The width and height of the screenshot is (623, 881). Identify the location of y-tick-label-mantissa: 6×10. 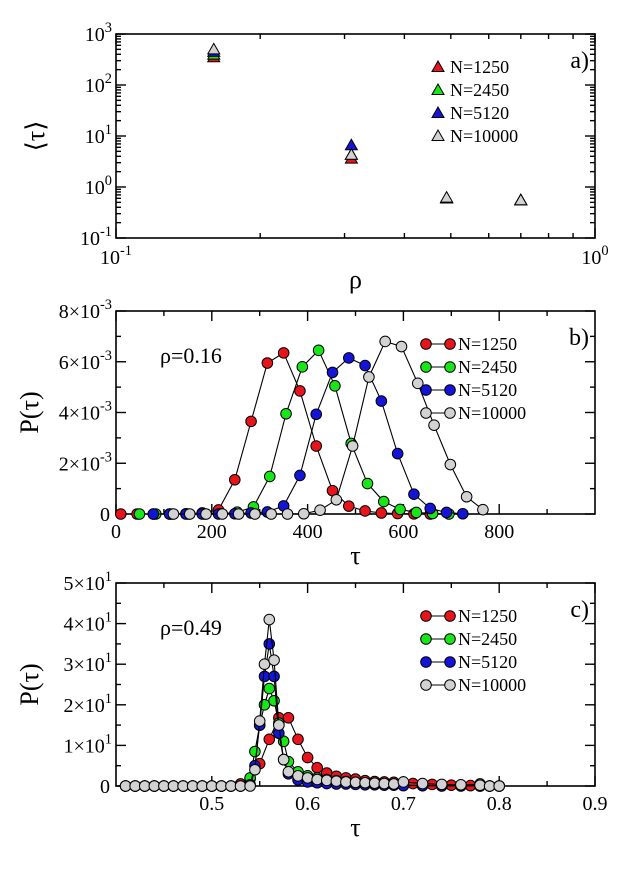
(79, 363).